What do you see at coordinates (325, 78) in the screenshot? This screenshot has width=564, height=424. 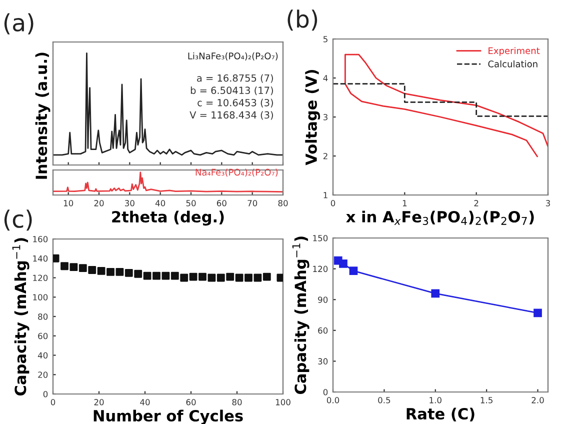 I see `y-tick-label: 4` at bounding box center [325, 78].